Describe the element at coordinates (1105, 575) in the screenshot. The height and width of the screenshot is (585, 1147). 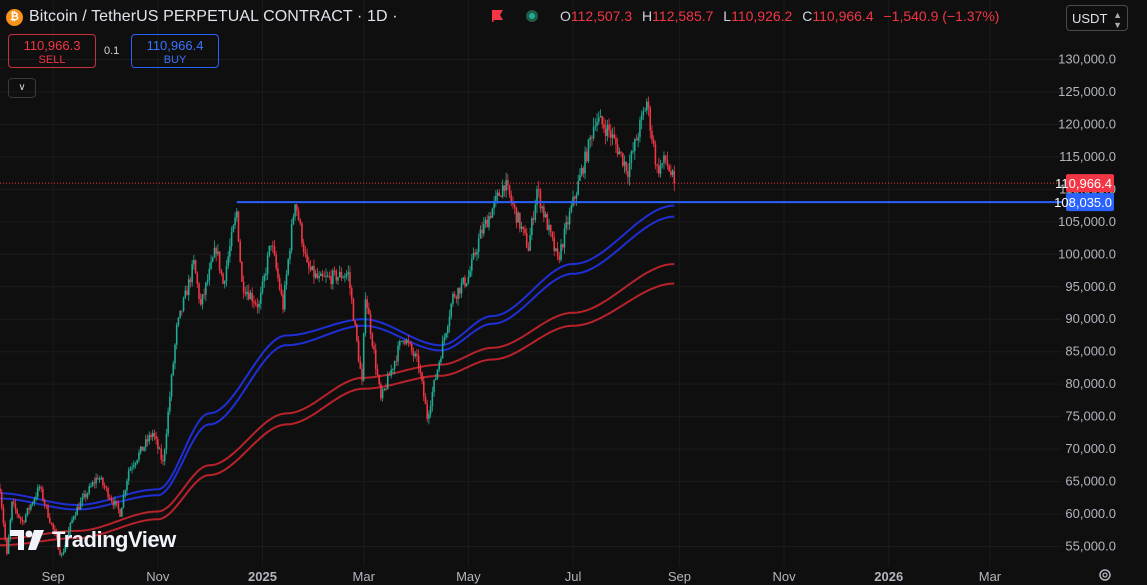
I see `gear-icon` at that location.